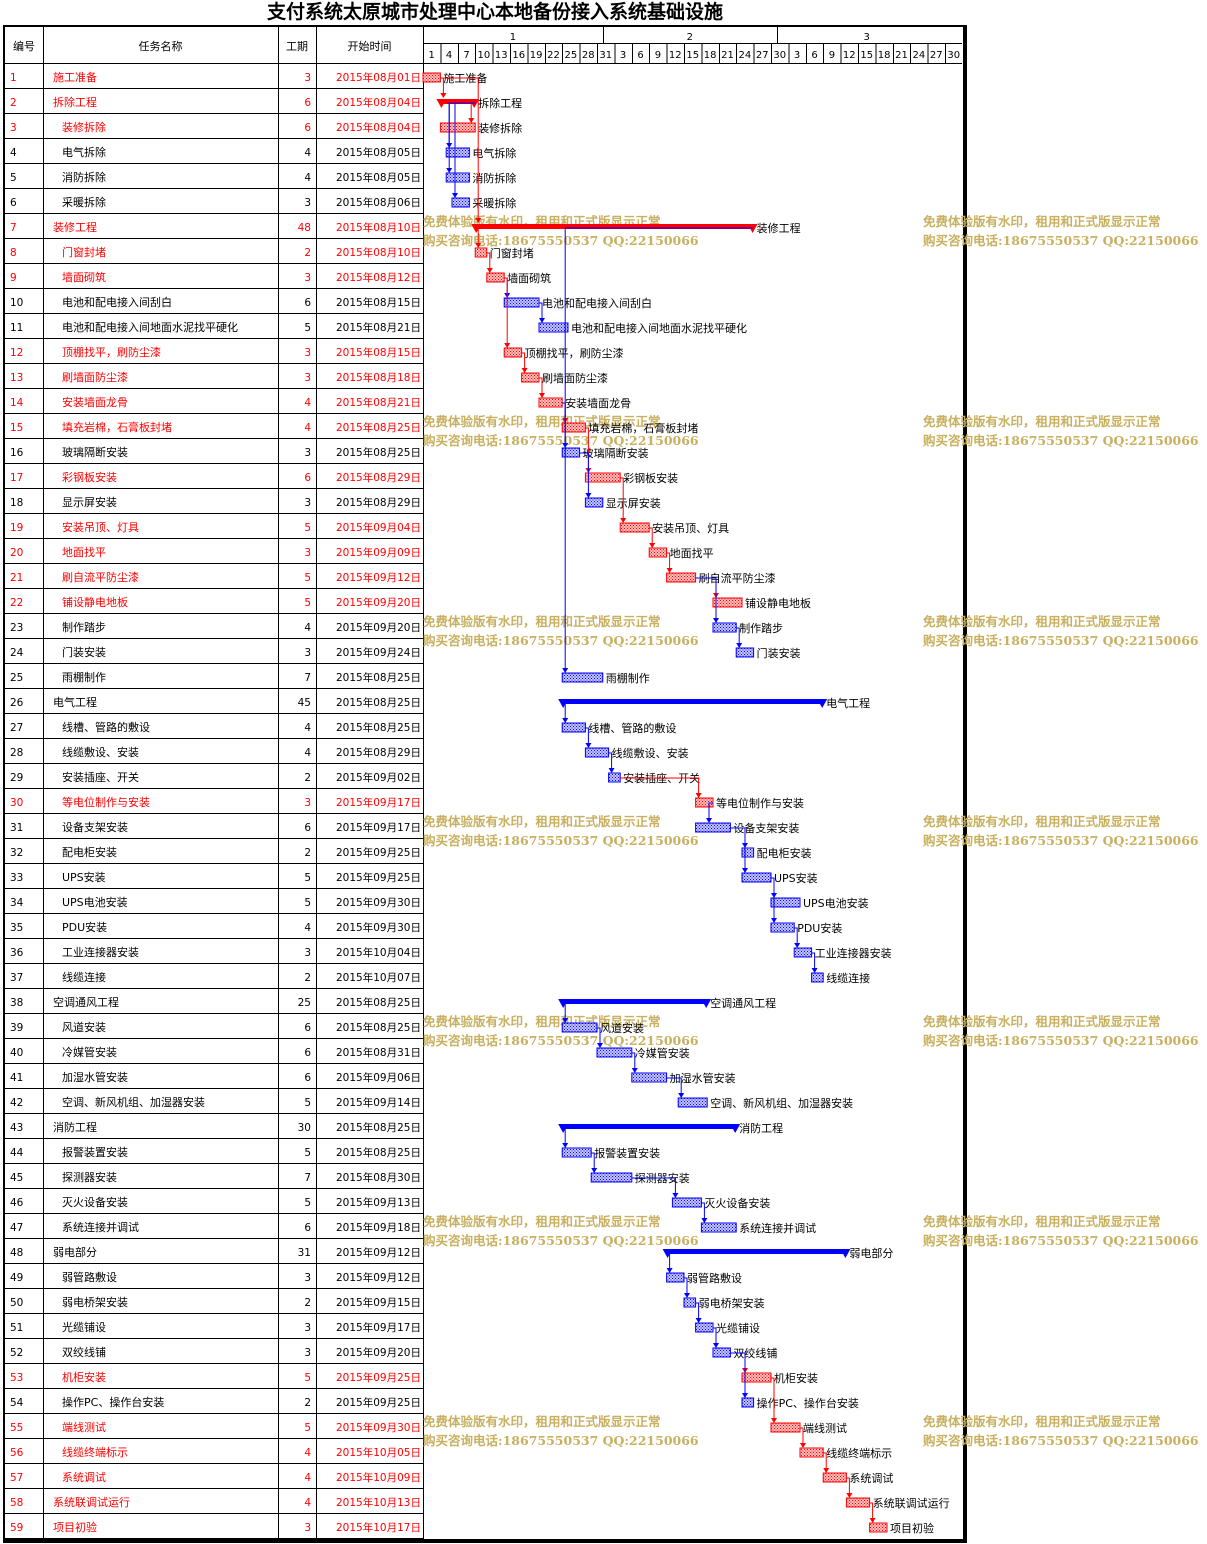  What do you see at coordinates (215, 702) in the screenshot?
I see `table-row: 26 电气工程 45 2015年08月25日` at bounding box center [215, 702].